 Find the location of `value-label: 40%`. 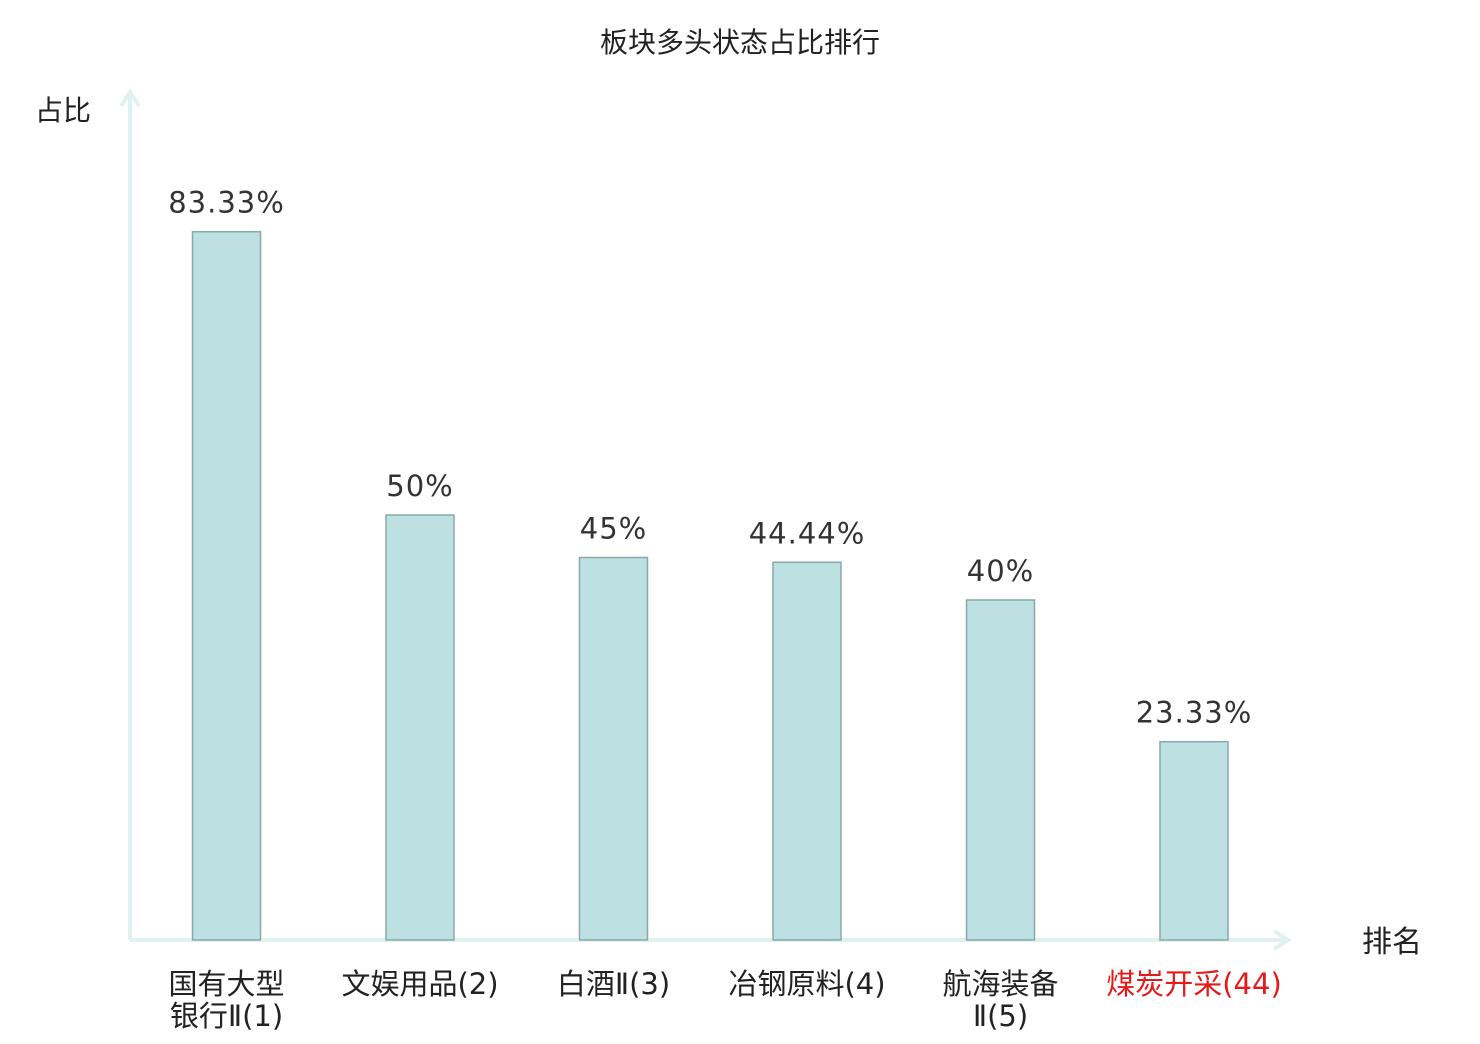

value-label: 40% is located at coordinates (1000, 571).